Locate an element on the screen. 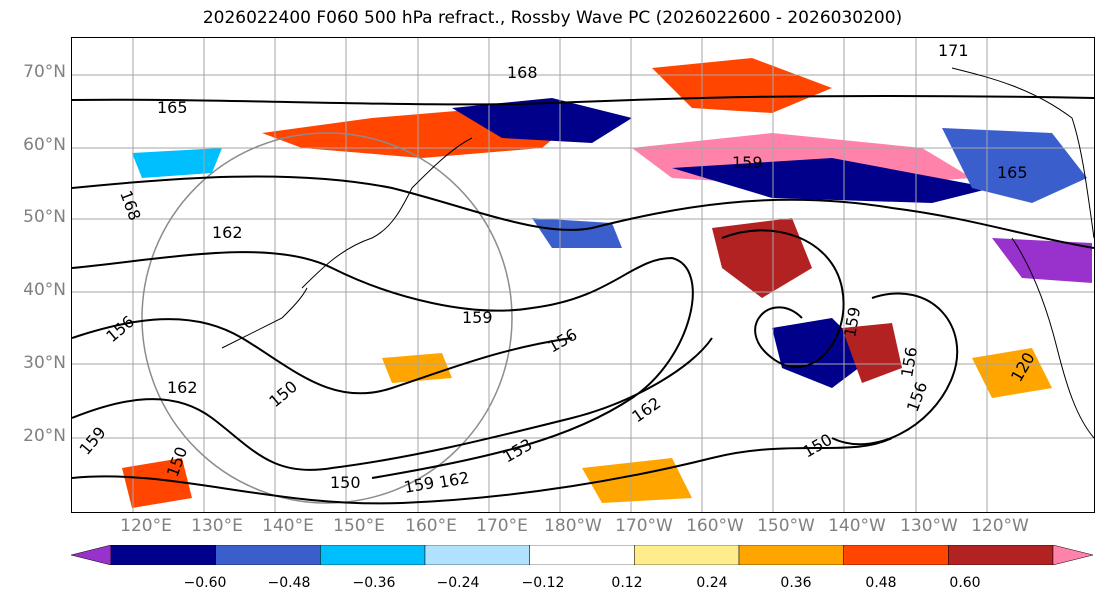 This screenshot has width=1105, height=604. lon-label: 130°E is located at coordinates (217, 526).